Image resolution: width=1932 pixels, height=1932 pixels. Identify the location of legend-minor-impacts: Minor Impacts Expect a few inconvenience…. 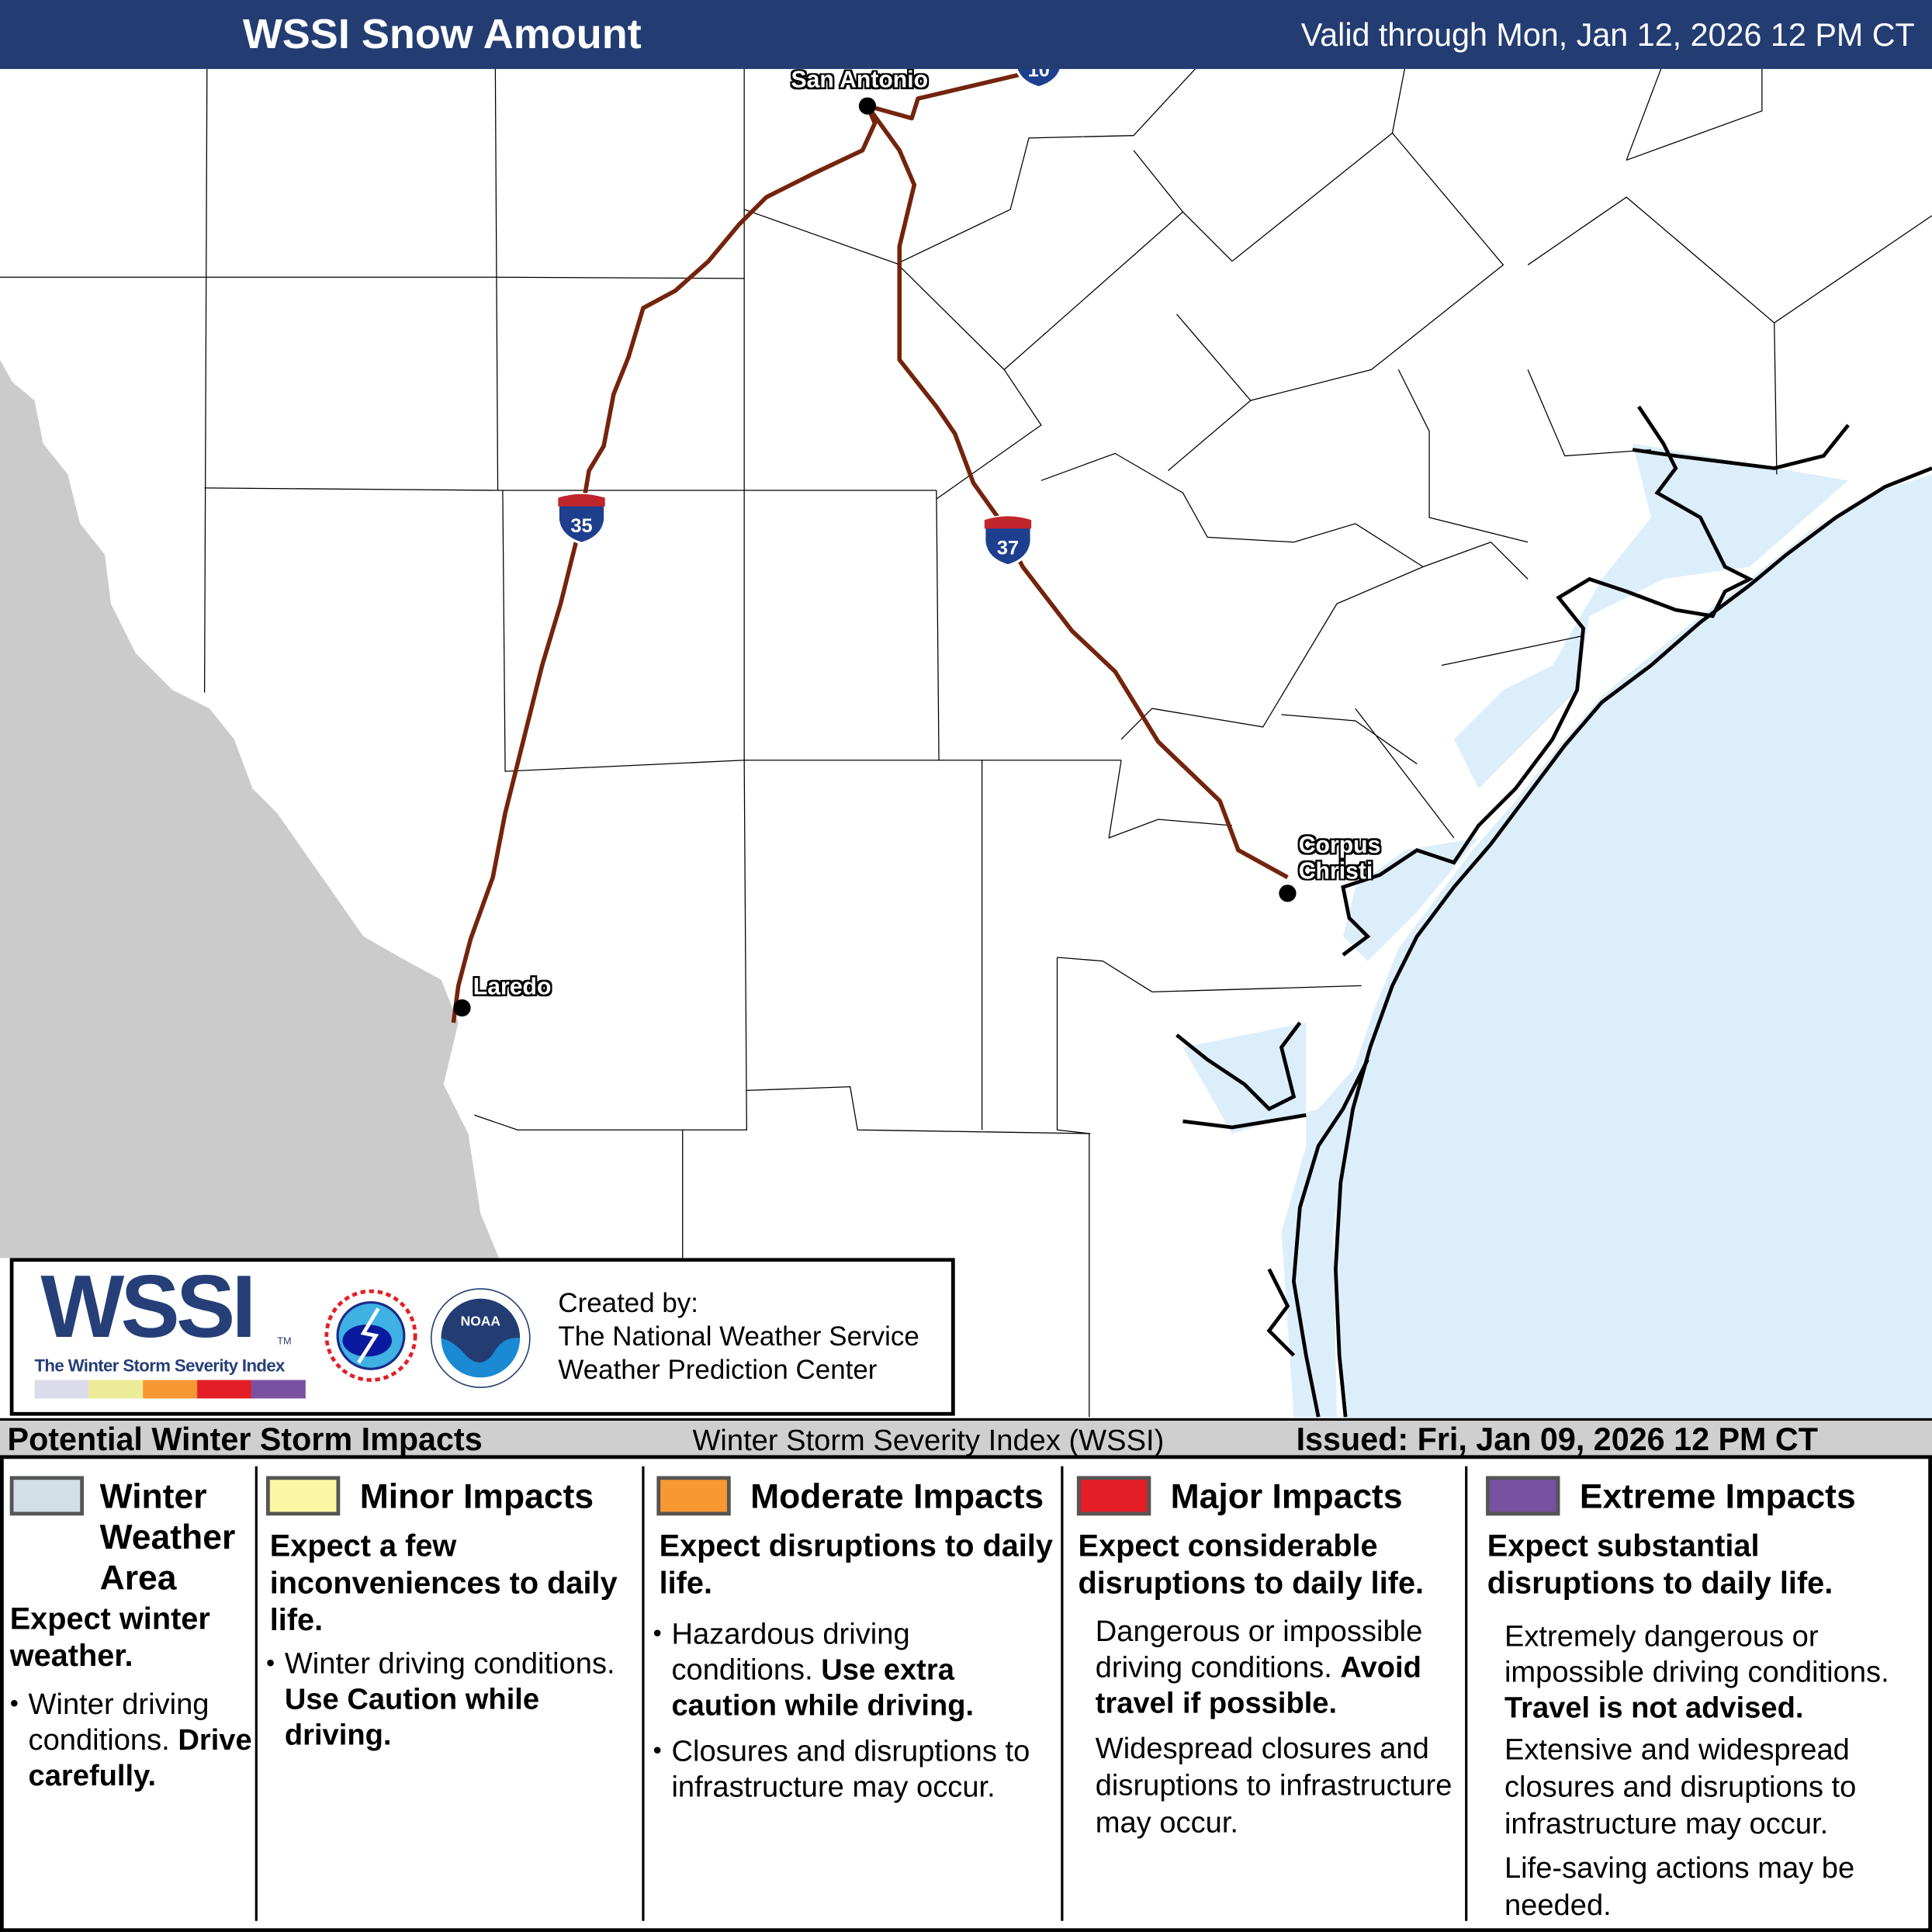
(452, 1606).